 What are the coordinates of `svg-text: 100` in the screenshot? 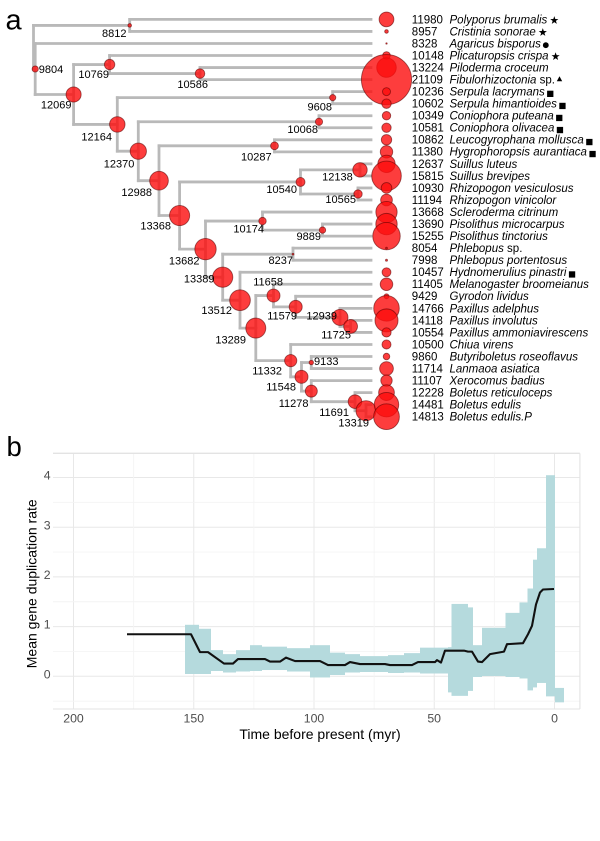 It's located at (314, 718).